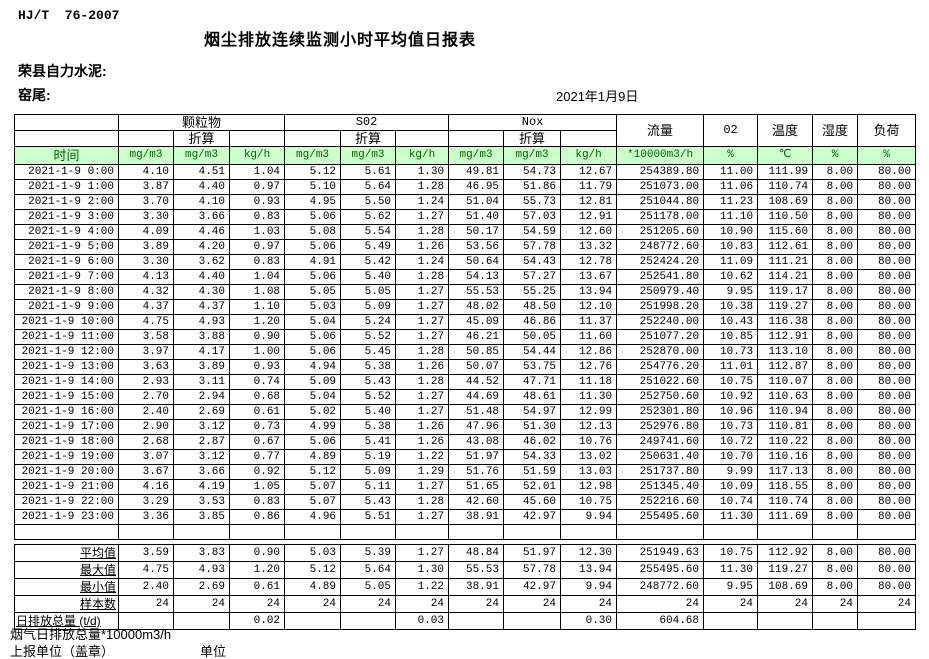 The width and height of the screenshot is (929, 659). I want to click on value-cell: 10.72, so click(731, 442).